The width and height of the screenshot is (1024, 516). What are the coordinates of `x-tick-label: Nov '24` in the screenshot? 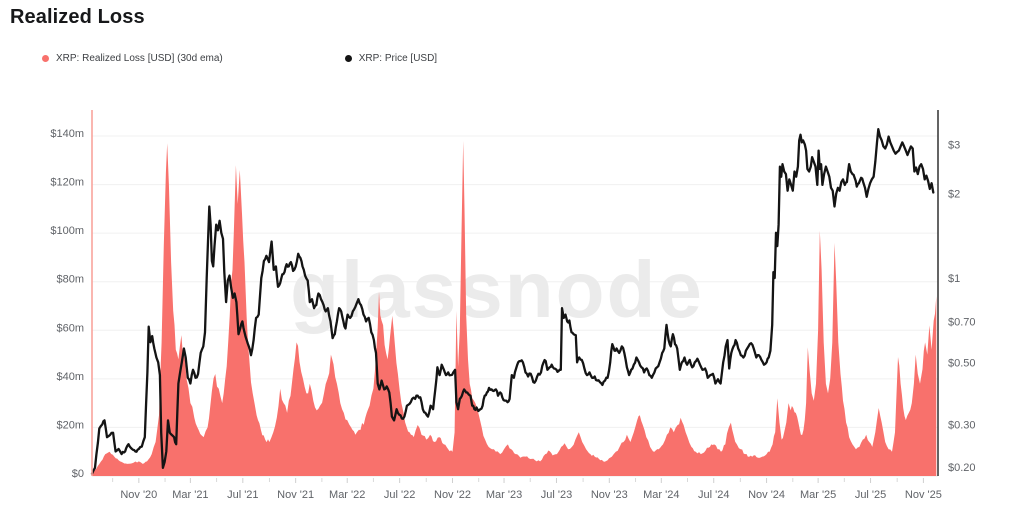 It's located at (766, 495).